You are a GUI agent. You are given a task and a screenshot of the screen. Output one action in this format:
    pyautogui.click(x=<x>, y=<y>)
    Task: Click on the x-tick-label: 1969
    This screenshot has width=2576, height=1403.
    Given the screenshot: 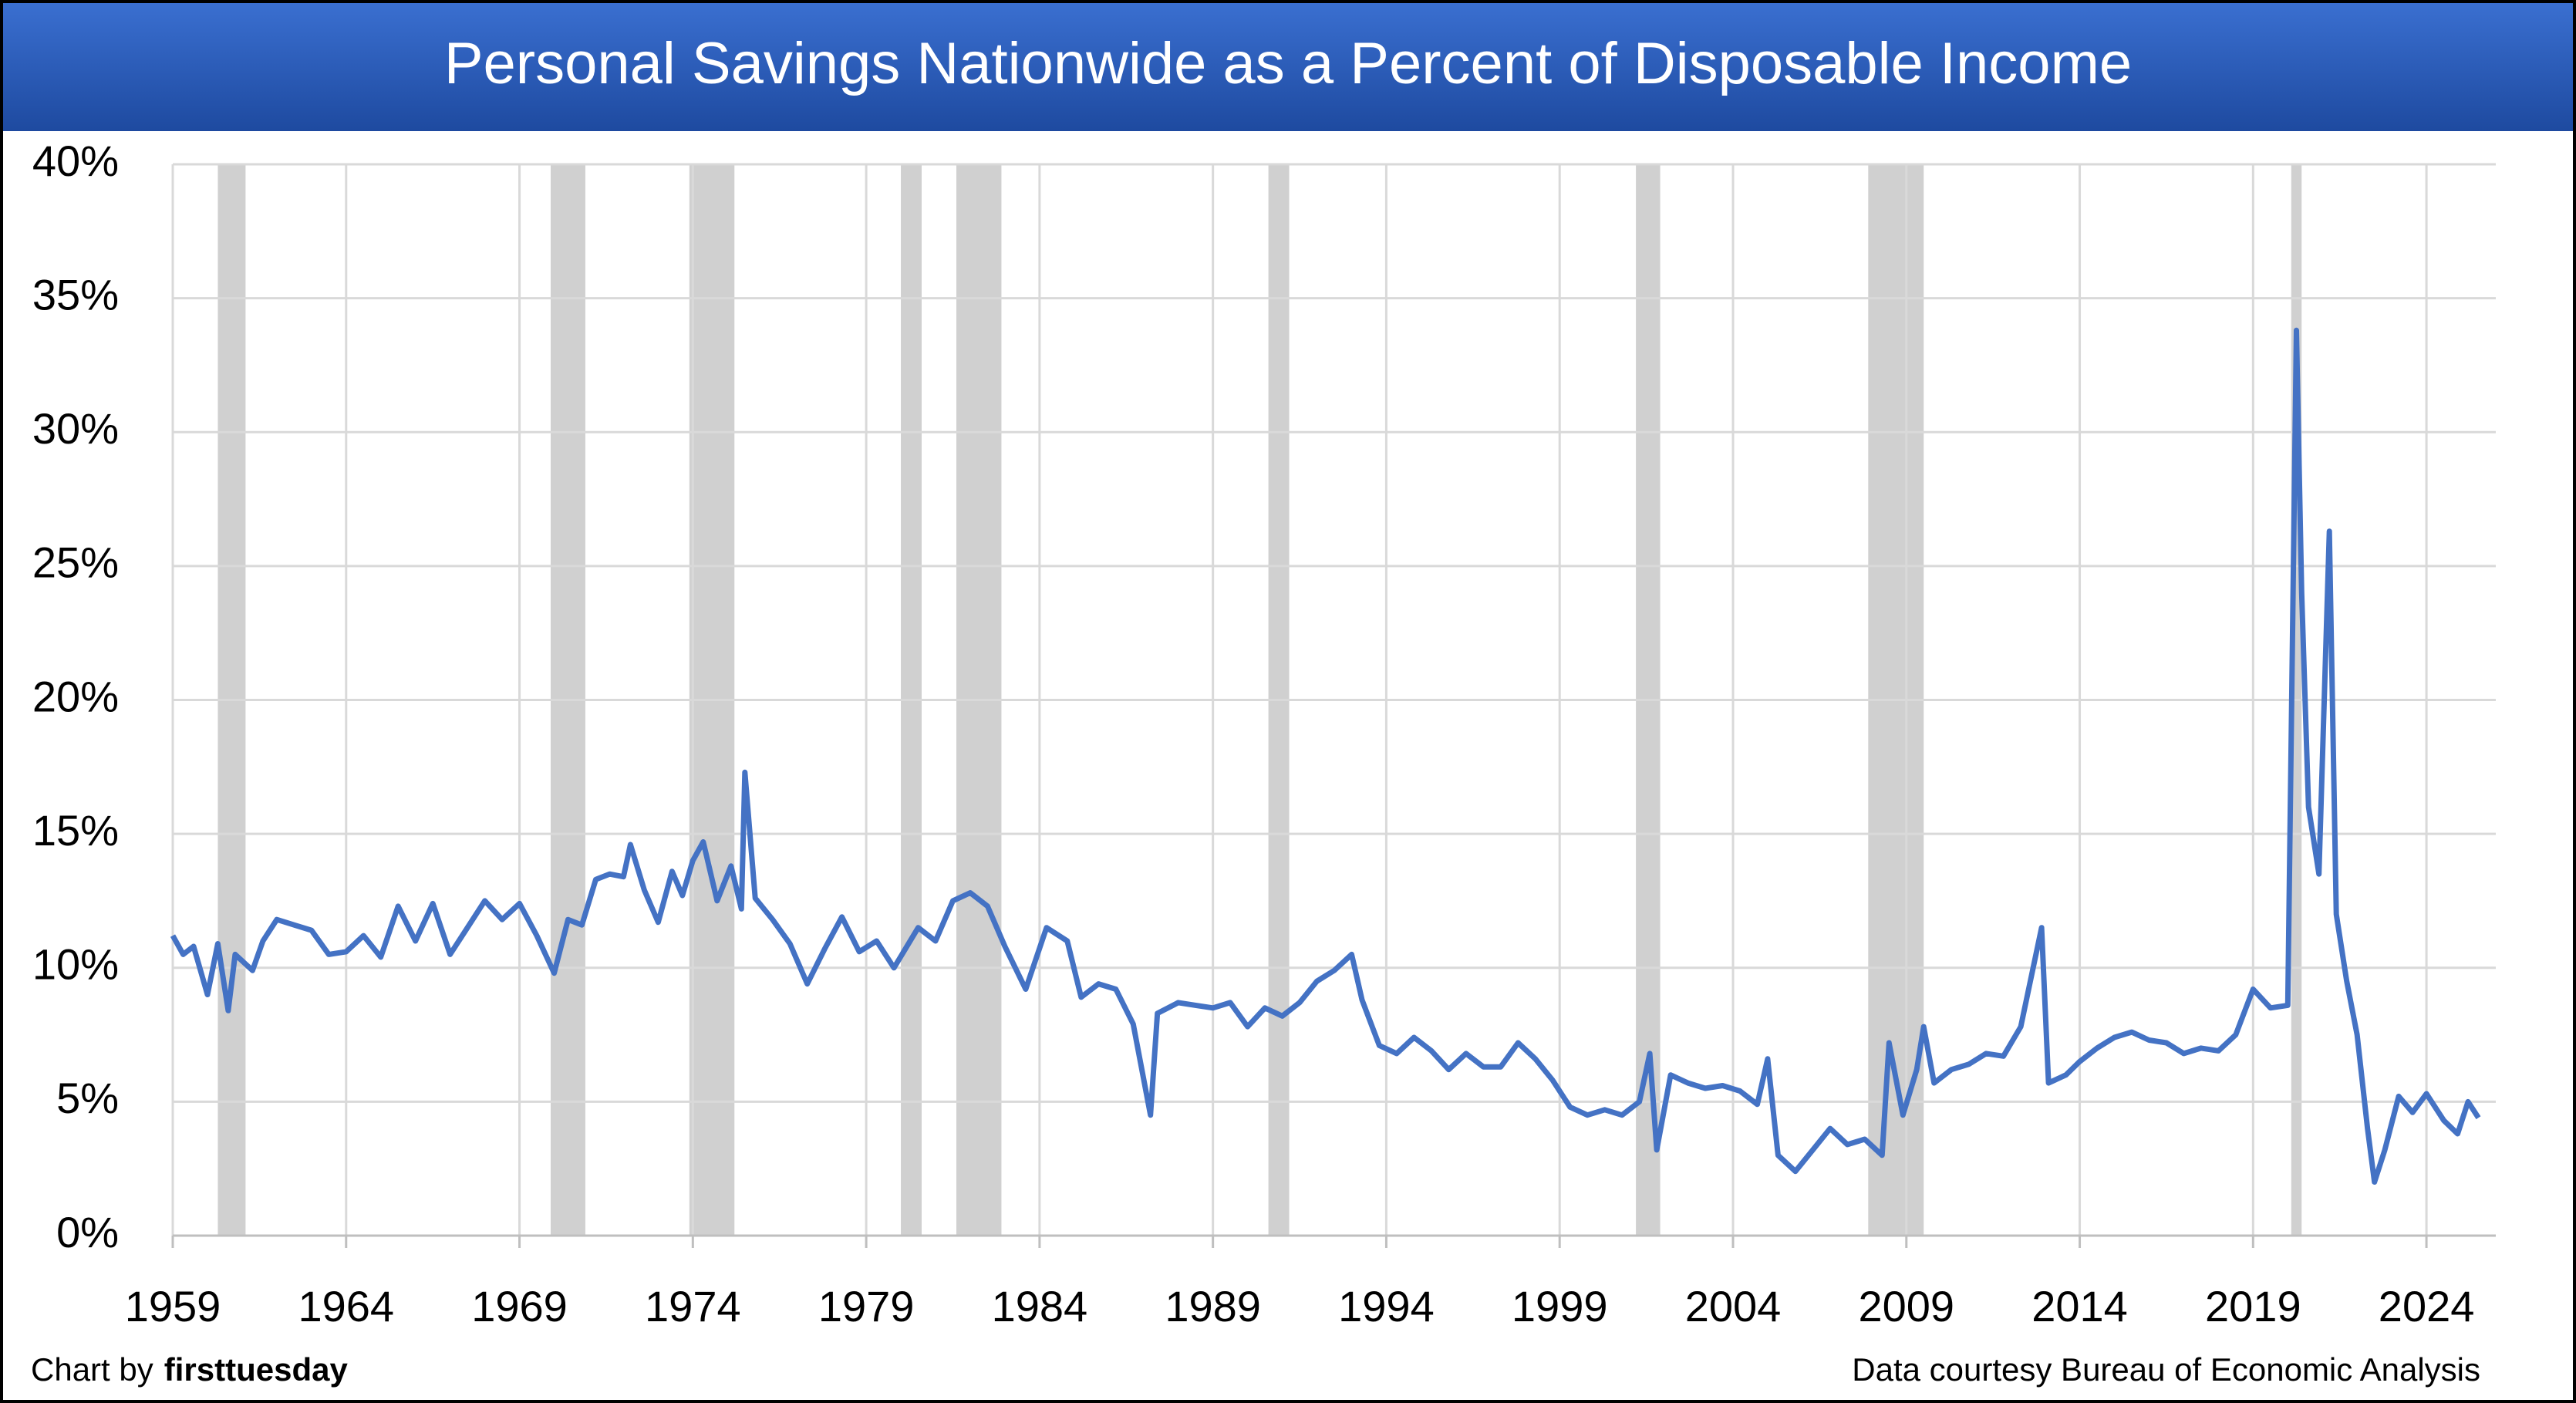 What is the action you would take?
    pyautogui.click(x=519, y=1306)
    